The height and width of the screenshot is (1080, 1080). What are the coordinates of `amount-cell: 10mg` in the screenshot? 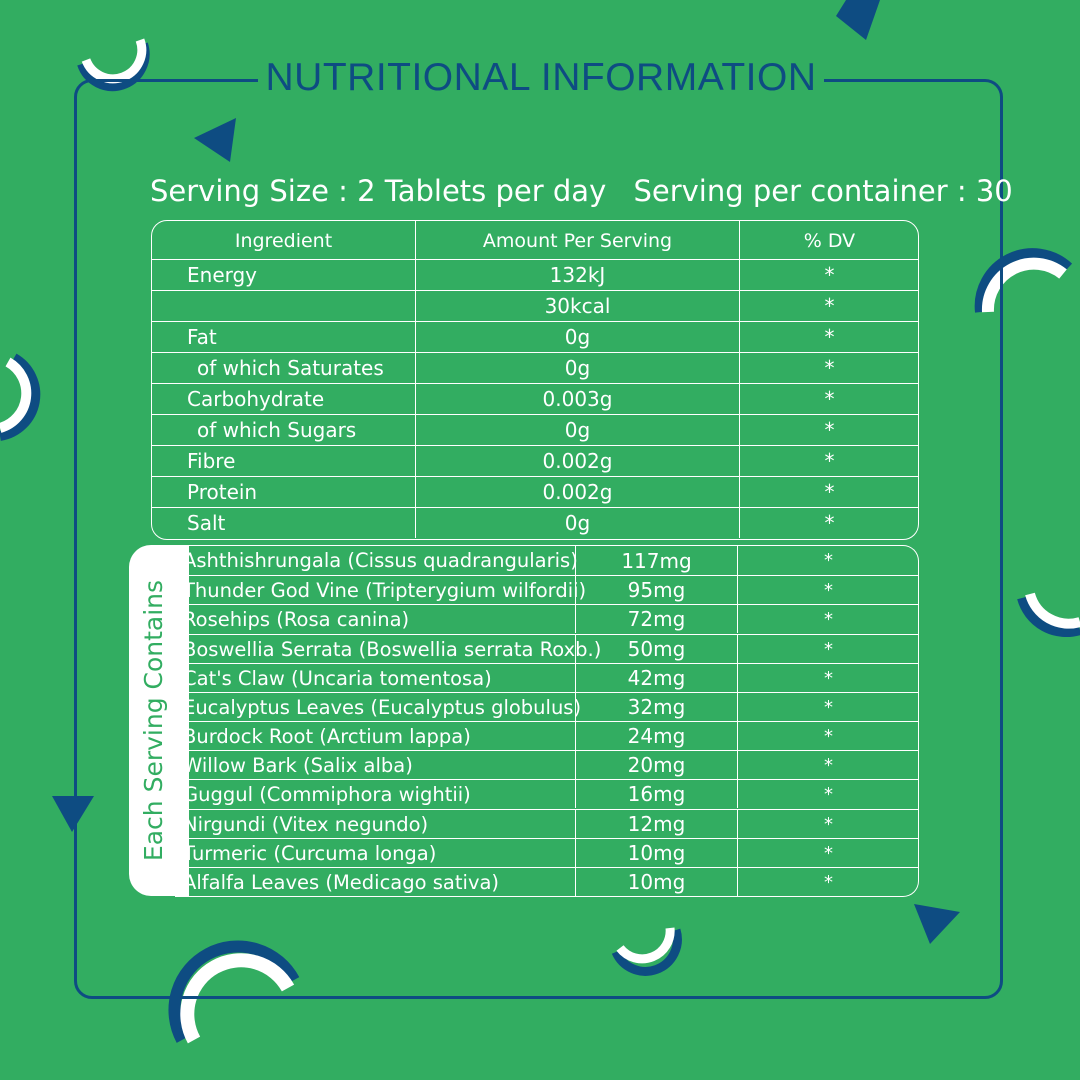 It's located at (656, 853).